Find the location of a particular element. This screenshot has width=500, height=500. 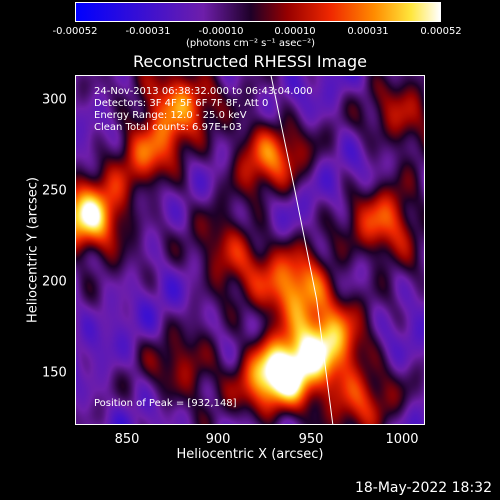

x-axis-label: Heliocentric X (arcsec) is located at coordinates (250, 454).